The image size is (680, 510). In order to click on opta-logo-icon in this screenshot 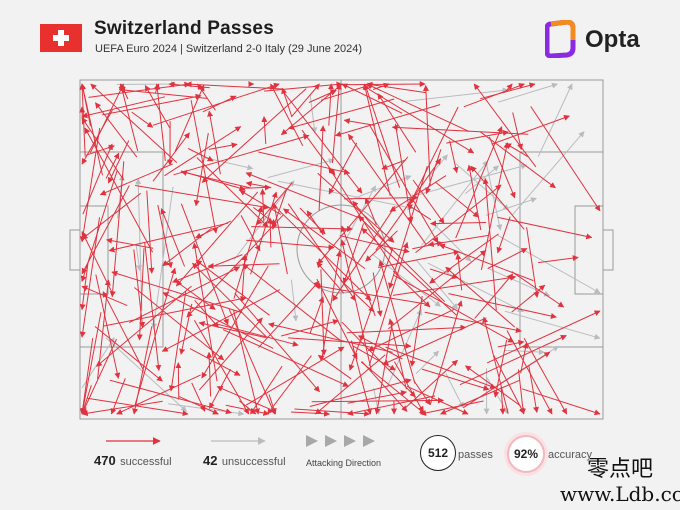, I will do `click(560, 39)`.